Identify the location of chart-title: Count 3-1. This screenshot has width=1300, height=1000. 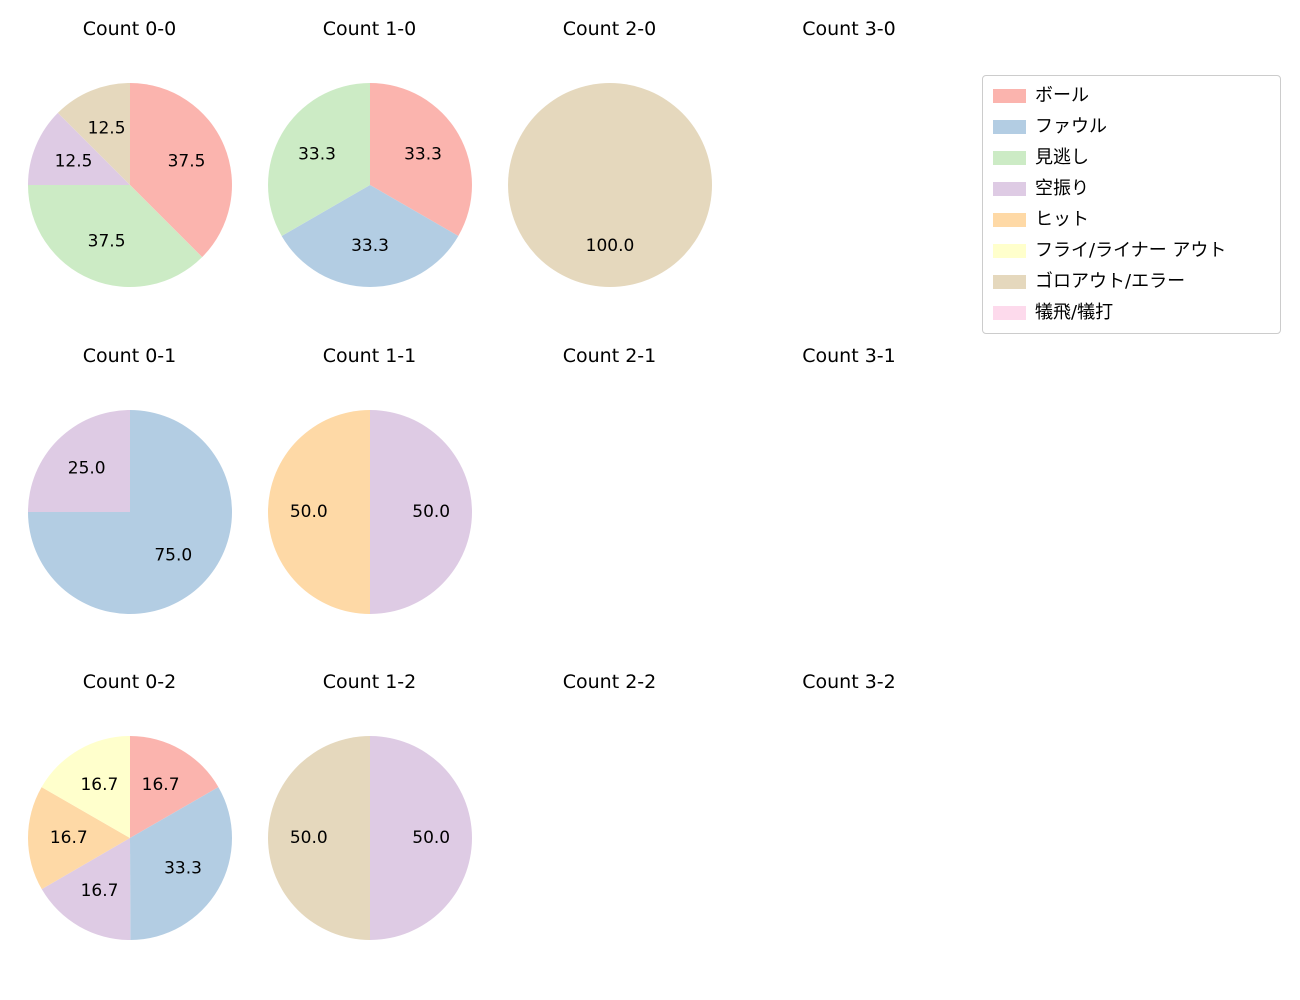
(849, 356).